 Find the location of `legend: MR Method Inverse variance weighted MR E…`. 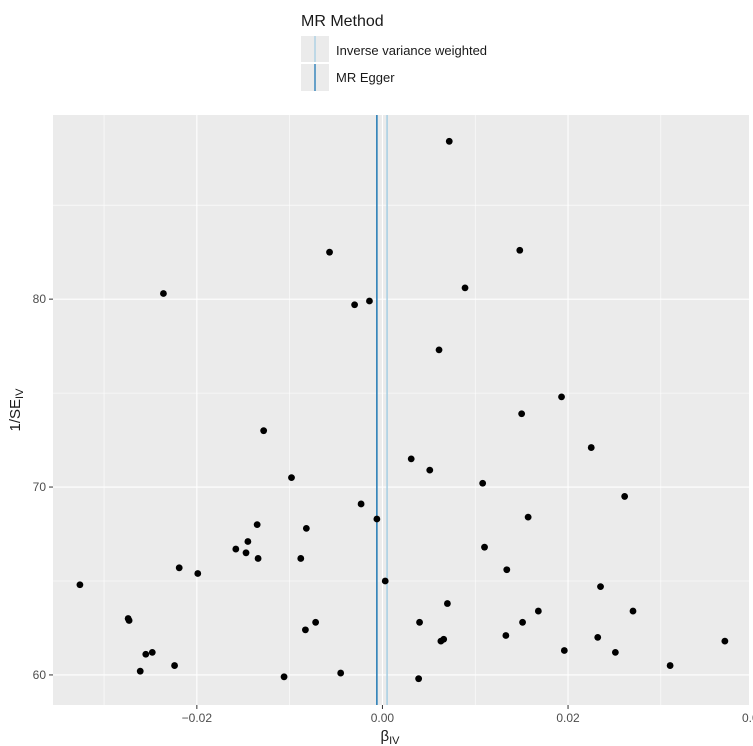

legend: MR Method Inverse variance weighted MR E… is located at coordinates (394, 52).